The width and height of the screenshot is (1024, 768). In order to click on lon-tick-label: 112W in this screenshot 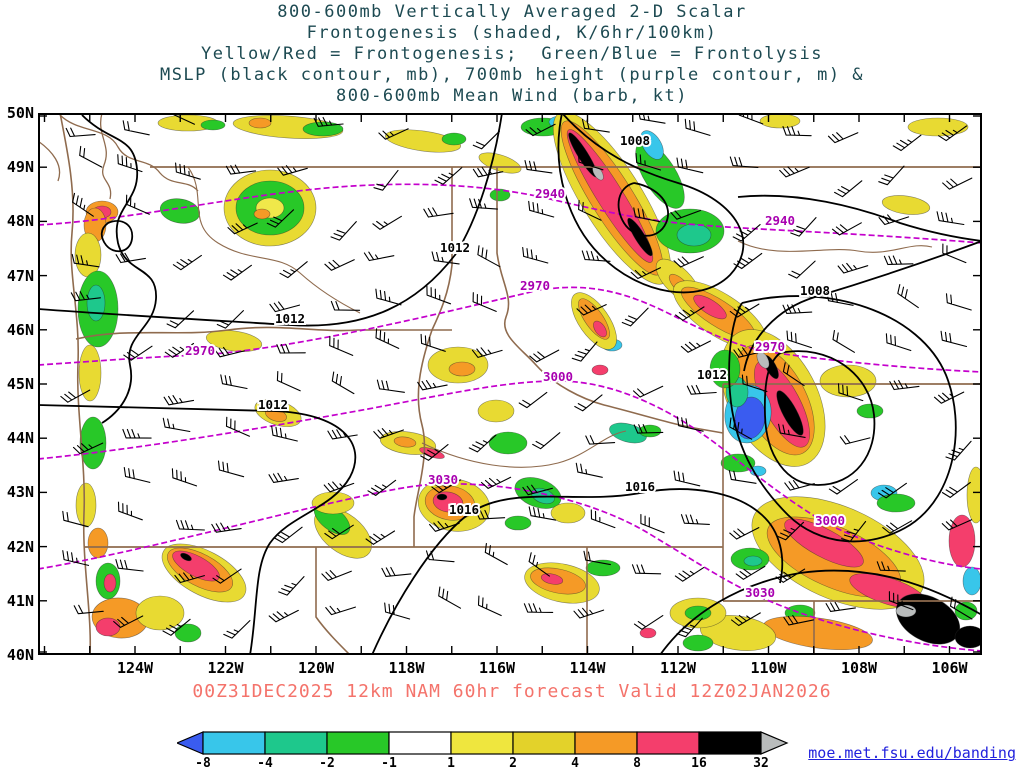, I will do `click(678, 668)`.